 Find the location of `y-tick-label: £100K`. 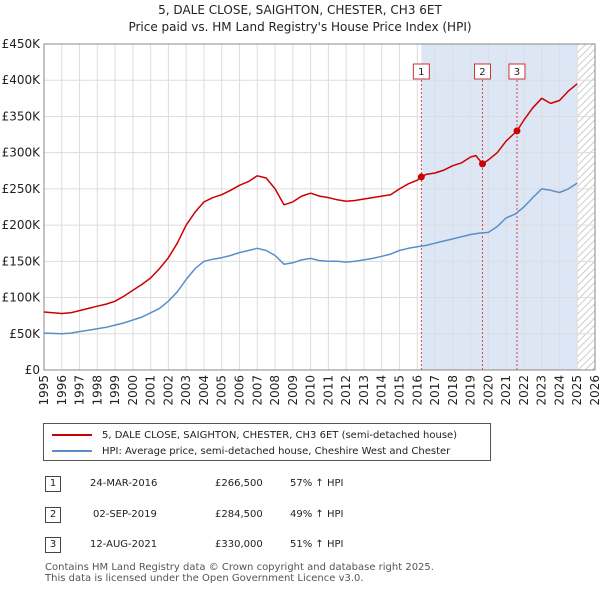

y-tick-label: £100K is located at coordinates (22, 298).